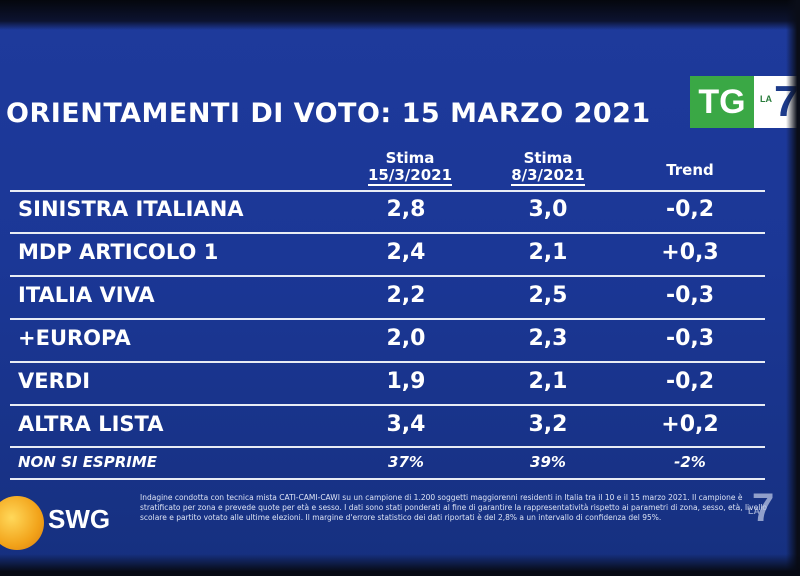  What do you see at coordinates (754, 511) in the screenshot?
I see `la7-watermark-la: LA` at bounding box center [754, 511].